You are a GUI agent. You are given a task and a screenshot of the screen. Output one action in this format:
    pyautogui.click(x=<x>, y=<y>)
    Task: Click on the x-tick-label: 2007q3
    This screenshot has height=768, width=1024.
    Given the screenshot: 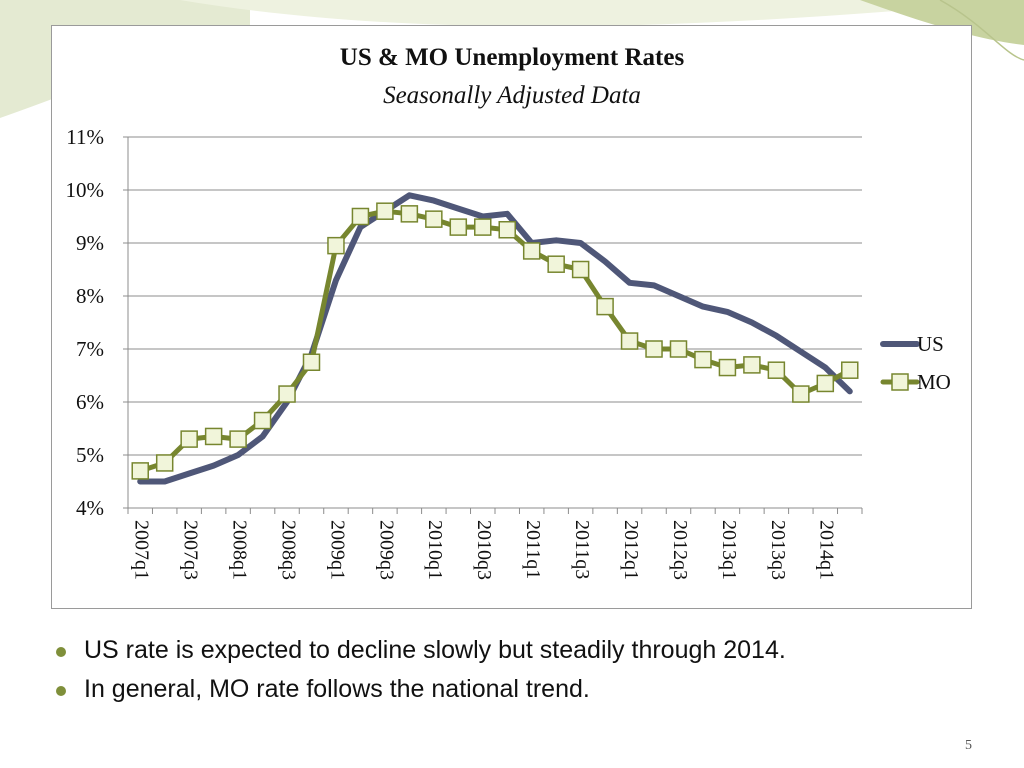 What is the action you would take?
    pyautogui.click(x=191, y=550)
    